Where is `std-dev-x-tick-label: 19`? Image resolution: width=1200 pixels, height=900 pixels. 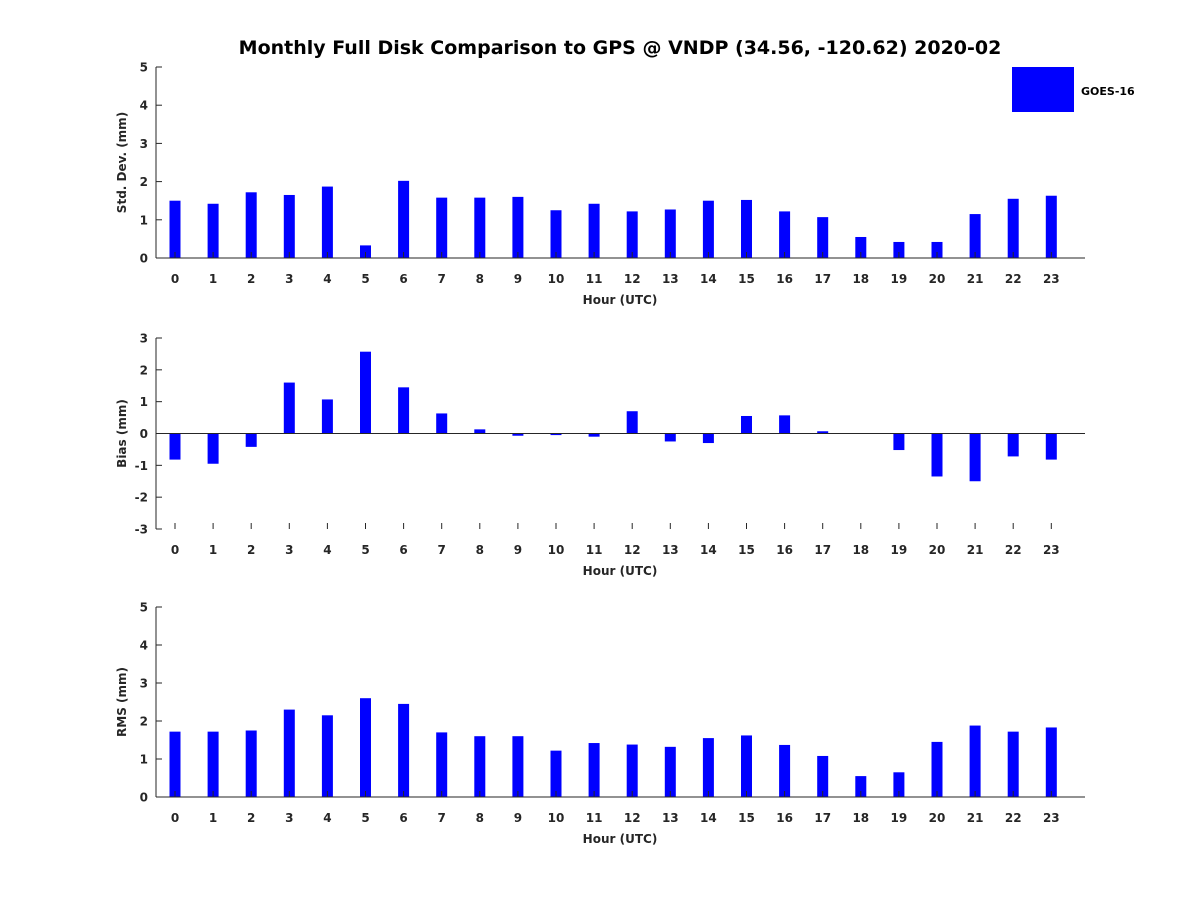
std-dev-x-tick-label: 19 is located at coordinates (899, 279).